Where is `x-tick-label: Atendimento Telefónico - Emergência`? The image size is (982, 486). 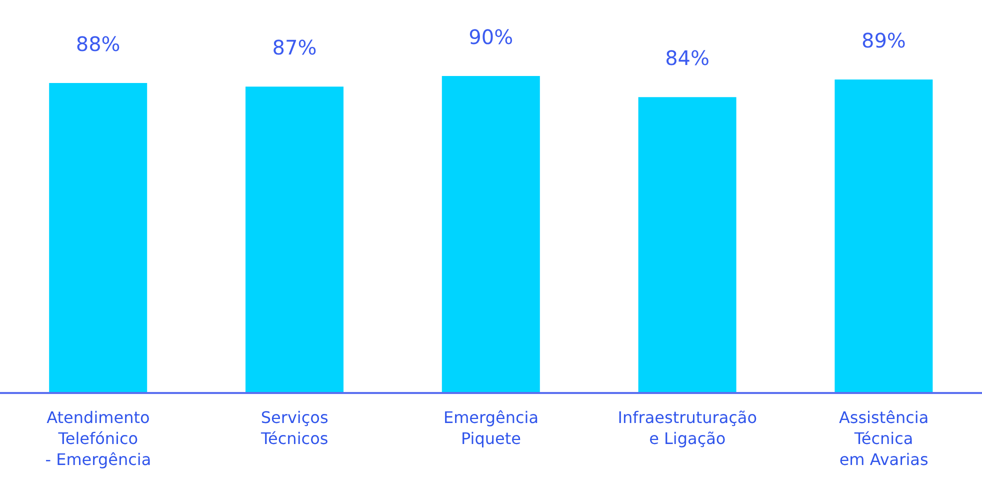 x-tick-label: Atendimento Telefónico - Emergência is located at coordinates (98, 438).